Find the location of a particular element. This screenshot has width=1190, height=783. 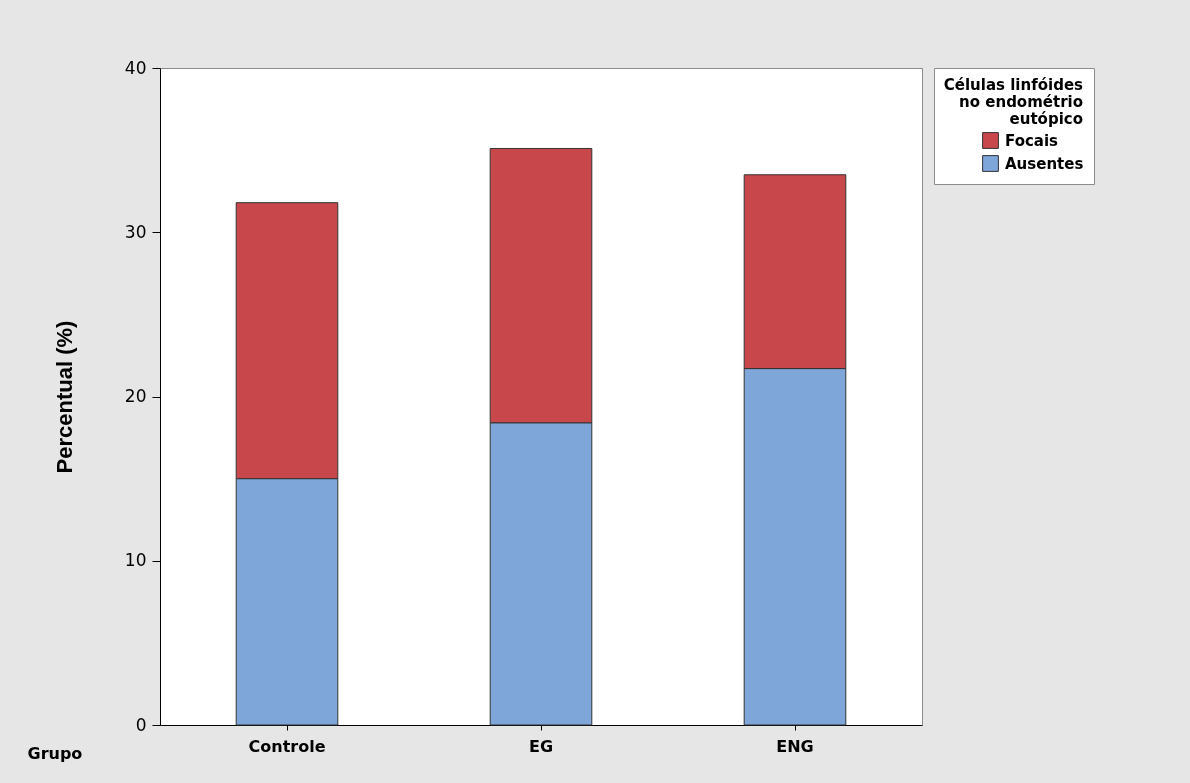

y-tick-label: 10 is located at coordinates (135, 560).